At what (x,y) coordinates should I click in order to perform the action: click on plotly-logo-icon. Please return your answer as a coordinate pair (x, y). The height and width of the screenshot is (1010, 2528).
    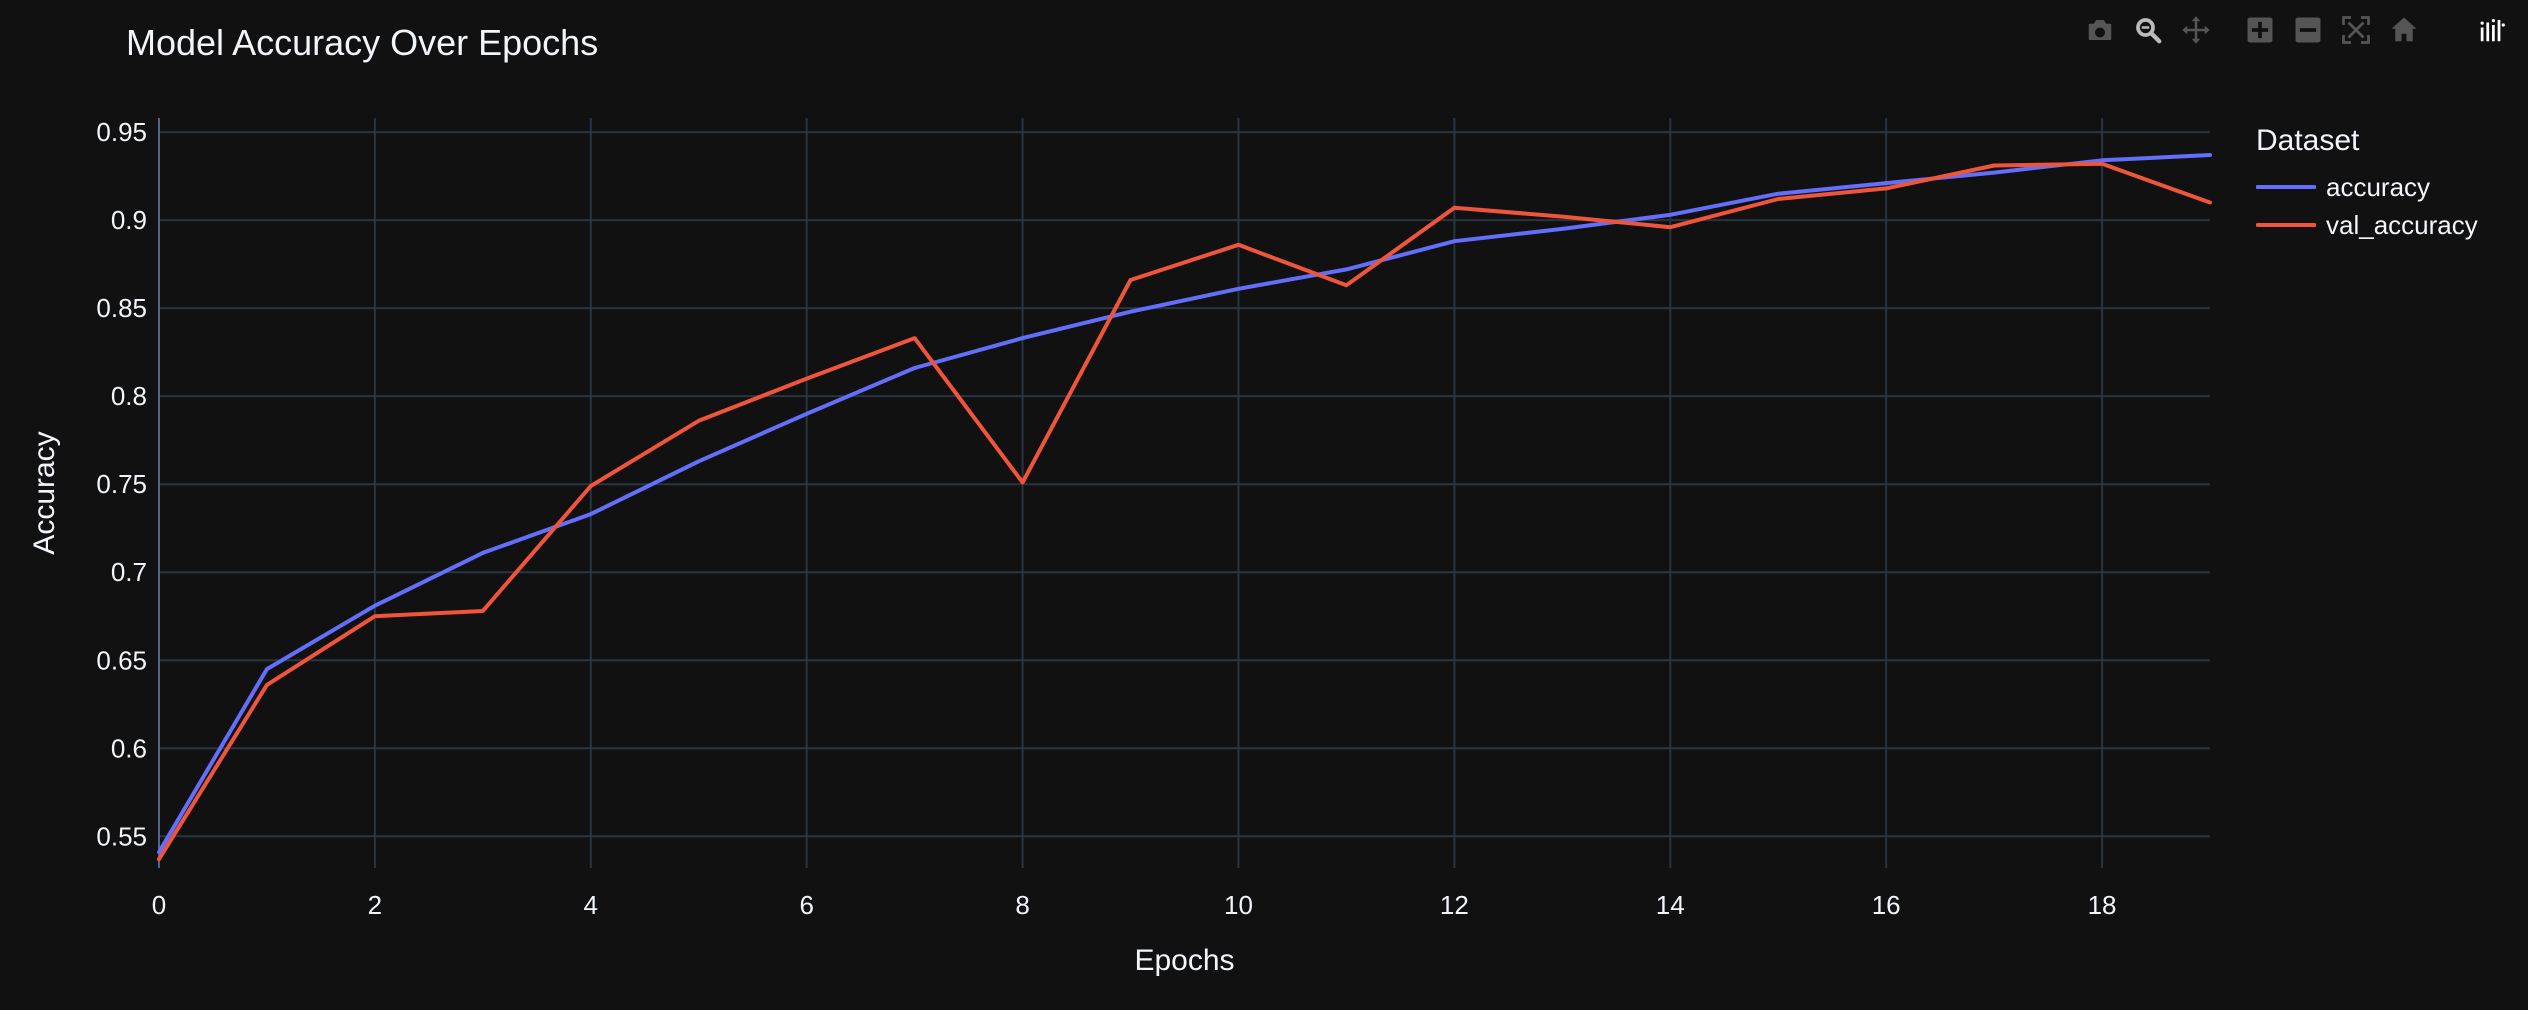
    Looking at the image, I should click on (2492, 30).